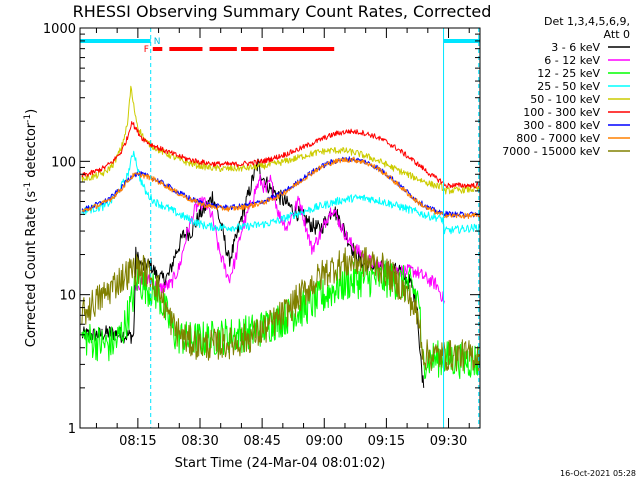  I want to click on legend-header-line-2: Att 0, so click(617, 34).